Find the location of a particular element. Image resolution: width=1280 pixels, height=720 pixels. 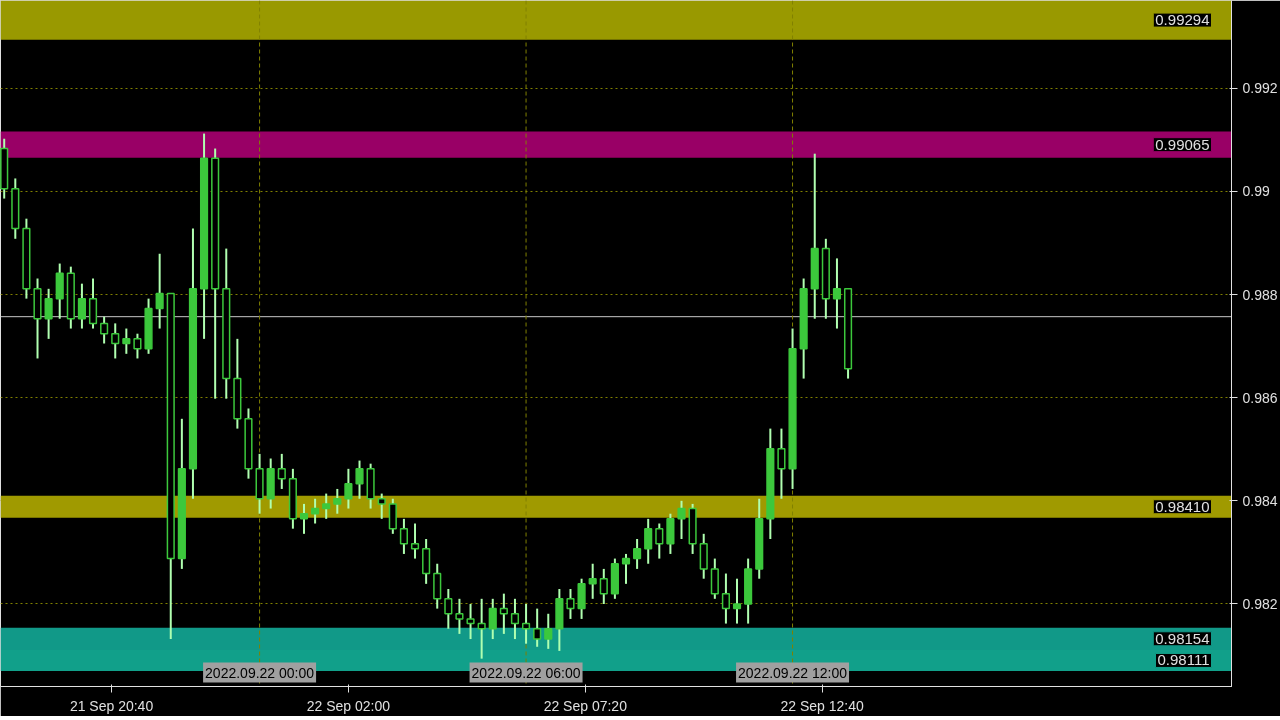

band-label: 0.98410 is located at coordinates (1182, 506).